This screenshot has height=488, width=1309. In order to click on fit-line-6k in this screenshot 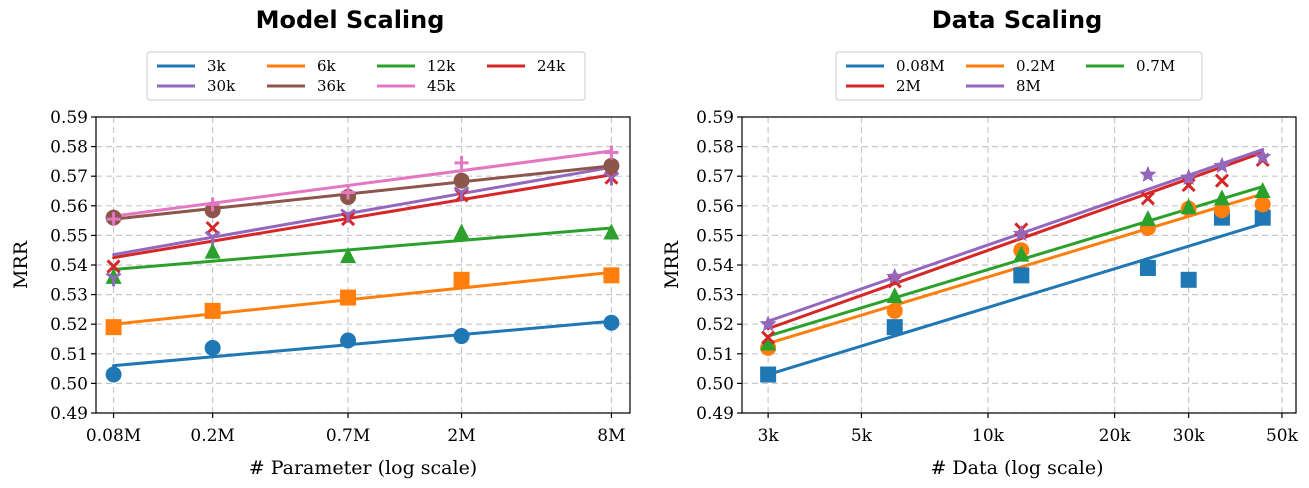, I will do `click(362, 298)`.